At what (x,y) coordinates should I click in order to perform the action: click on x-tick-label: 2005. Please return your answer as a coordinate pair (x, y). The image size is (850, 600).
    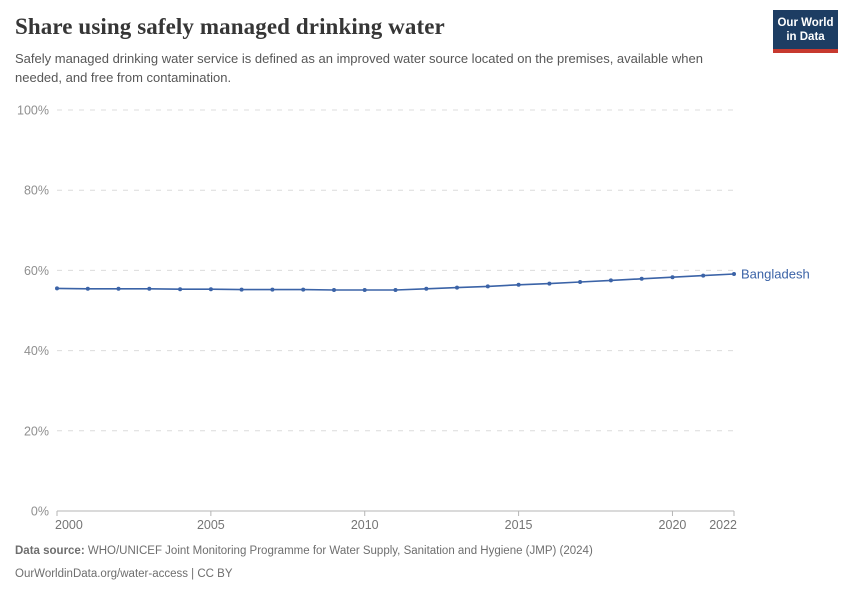
    Looking at the image, I should click on (211, 525).